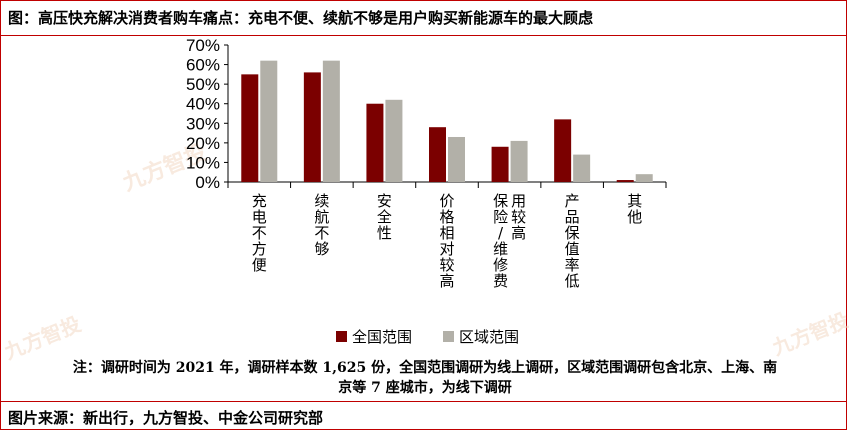  Describe the element at coordinates (447, 121) in the screenshot. I see `bars` at that location.